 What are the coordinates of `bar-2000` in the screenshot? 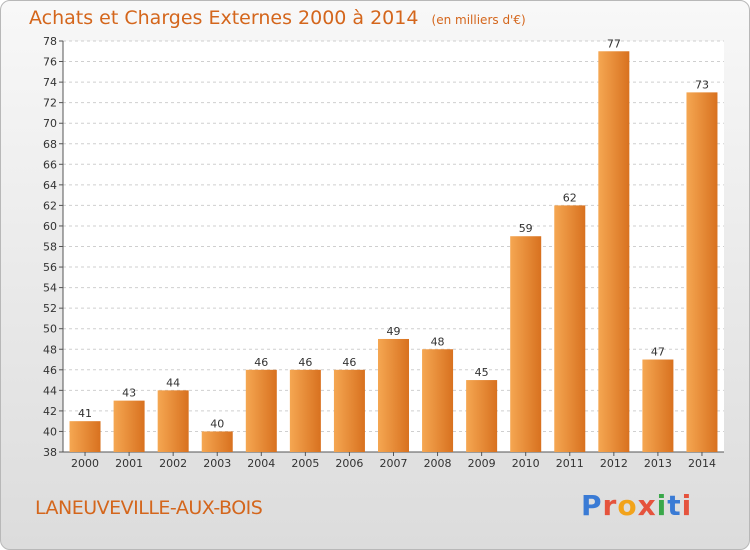 It's located at (85, 436).